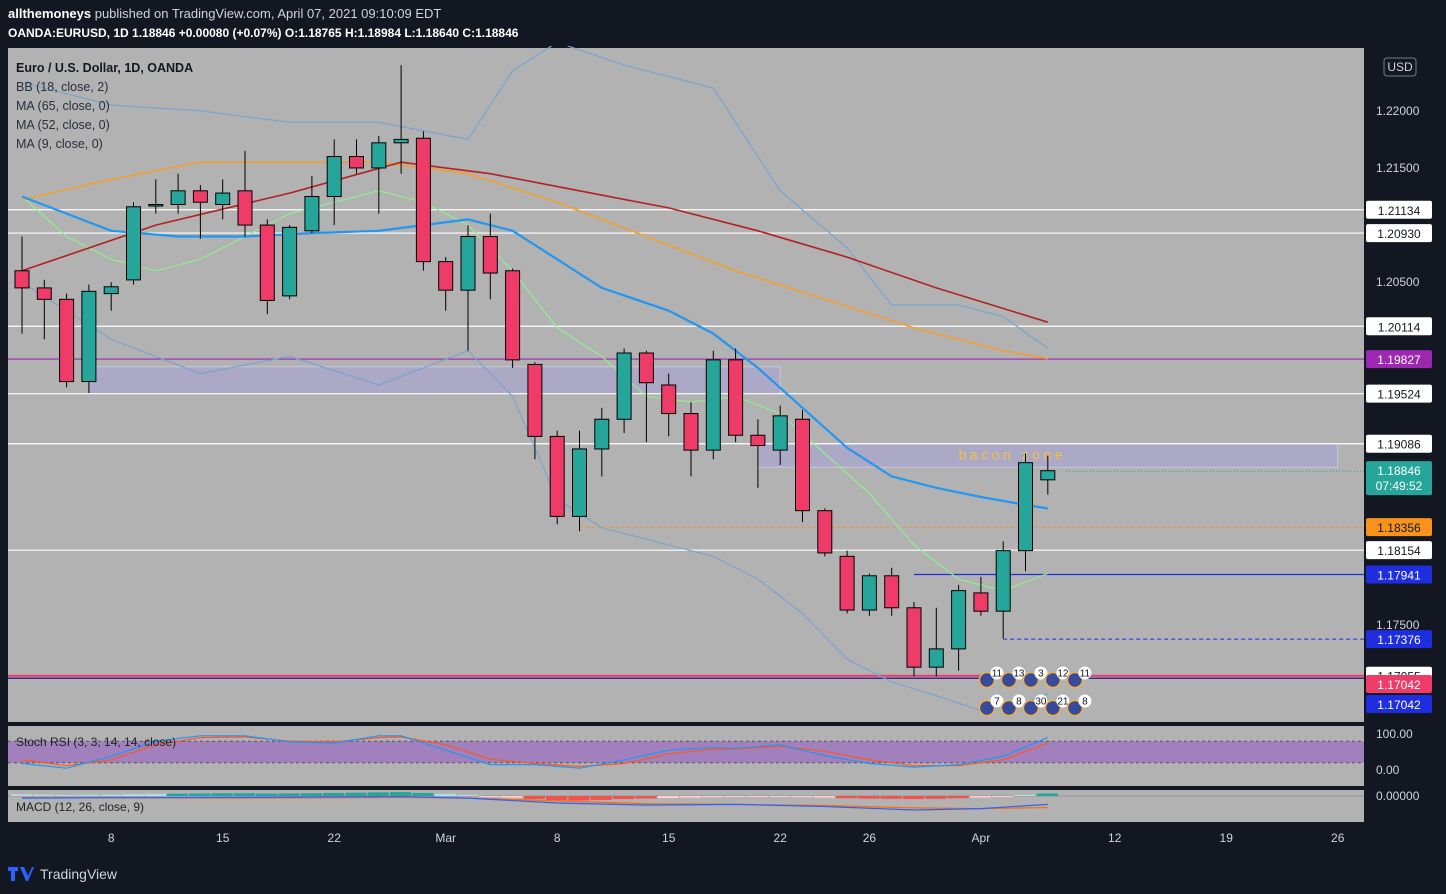 This screenshot has height=894, width=1446. Describe the element at coordinates (686, 806) in the screenshot. I see `macd-pane` at that location.